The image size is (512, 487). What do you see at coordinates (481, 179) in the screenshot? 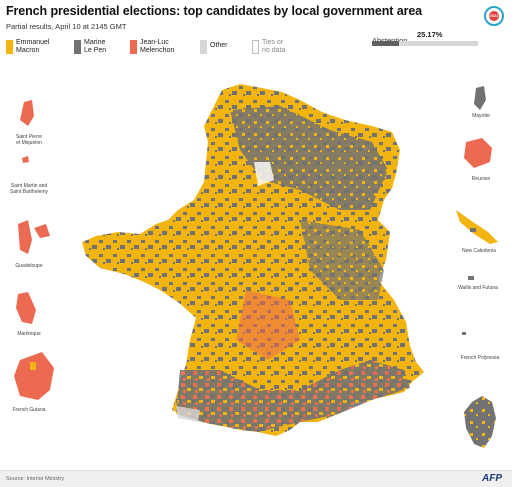
I see `label-reunion: Reunion` at bounding box center [481, 179].